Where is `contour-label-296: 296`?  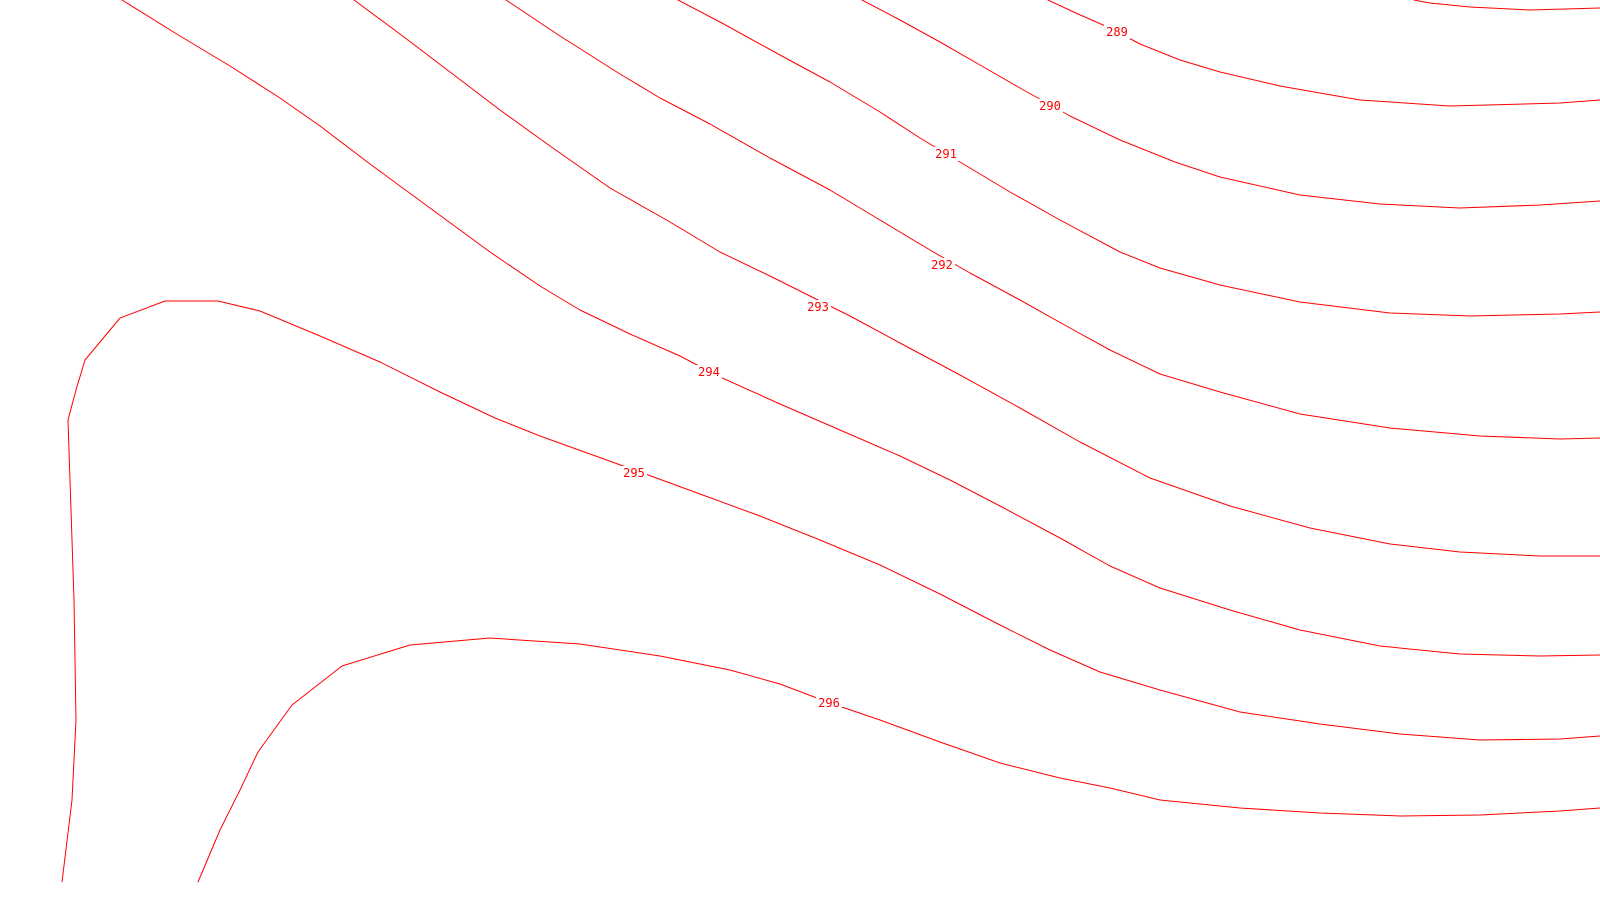
contour-label-296: 296 is located at coordinates (829, 703).